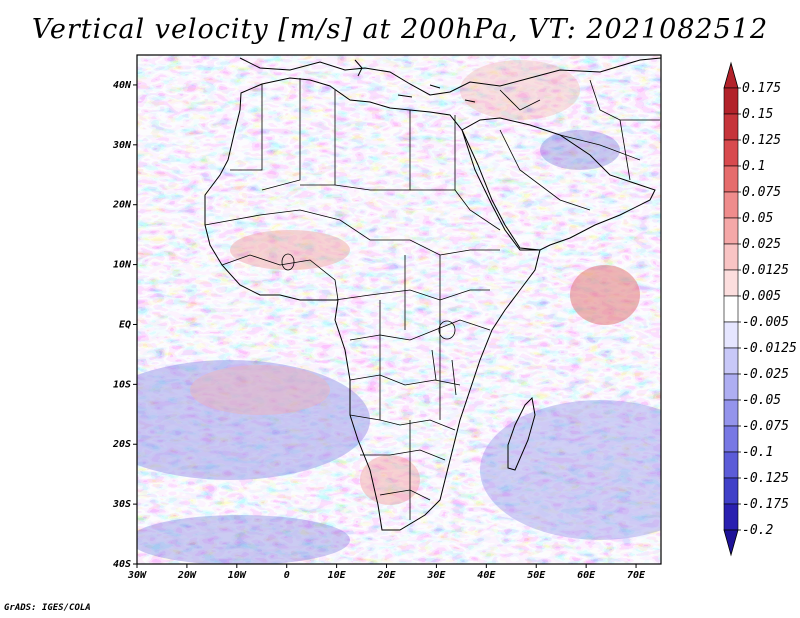  What do you see at coordinates (122, 384) in the screenshot?
I see `y-tick-label: 10S` at bounding box center [122, 384].